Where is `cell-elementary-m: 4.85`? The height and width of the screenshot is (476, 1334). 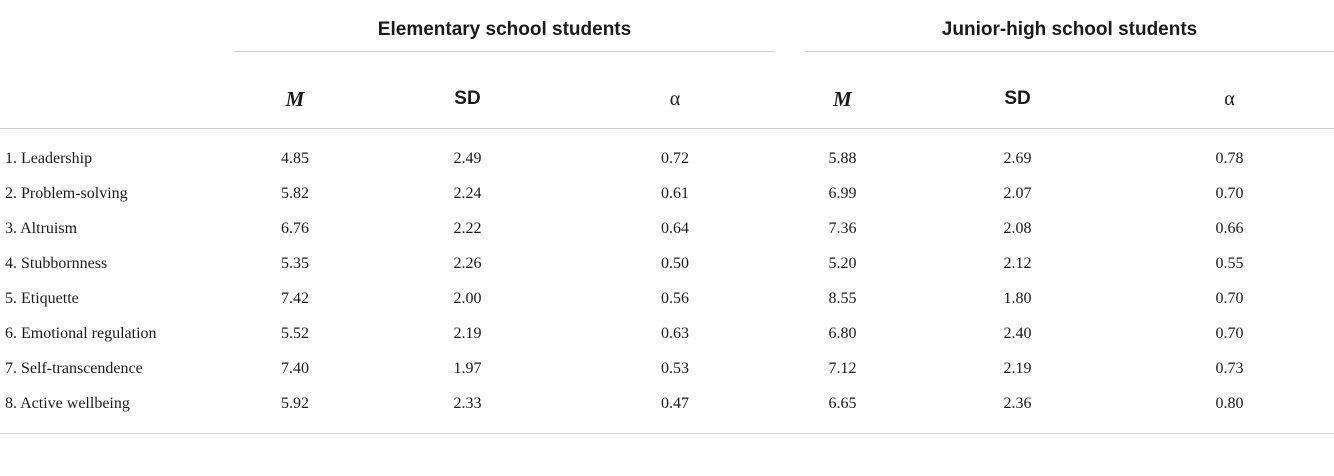 cell-elementary-m: 4.85 is located at coordinates (295, 158).